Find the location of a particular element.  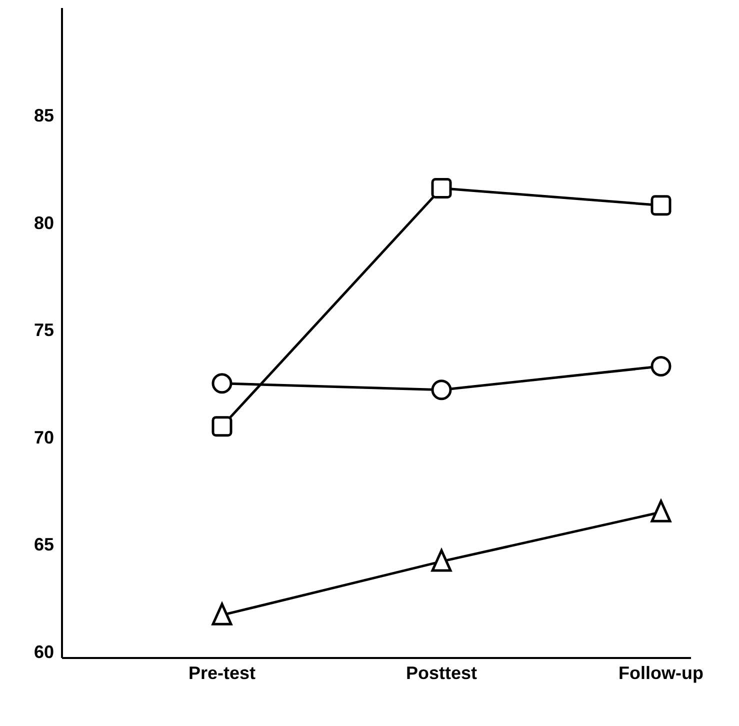

y-tick-label: 60 is located at coordinates (44, 652).